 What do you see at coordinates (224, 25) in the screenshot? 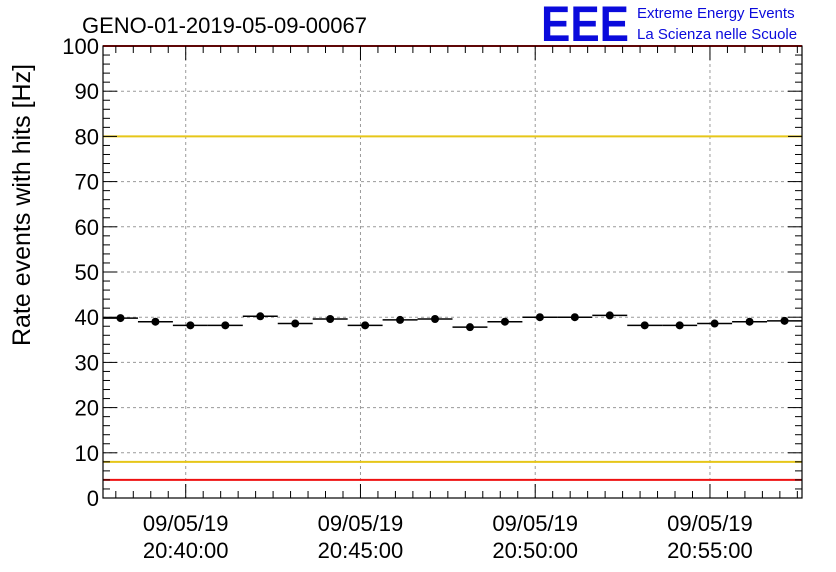
I see `chart-title: GENO-01-2019-05-09-00067` at bounding box center [224, 25].